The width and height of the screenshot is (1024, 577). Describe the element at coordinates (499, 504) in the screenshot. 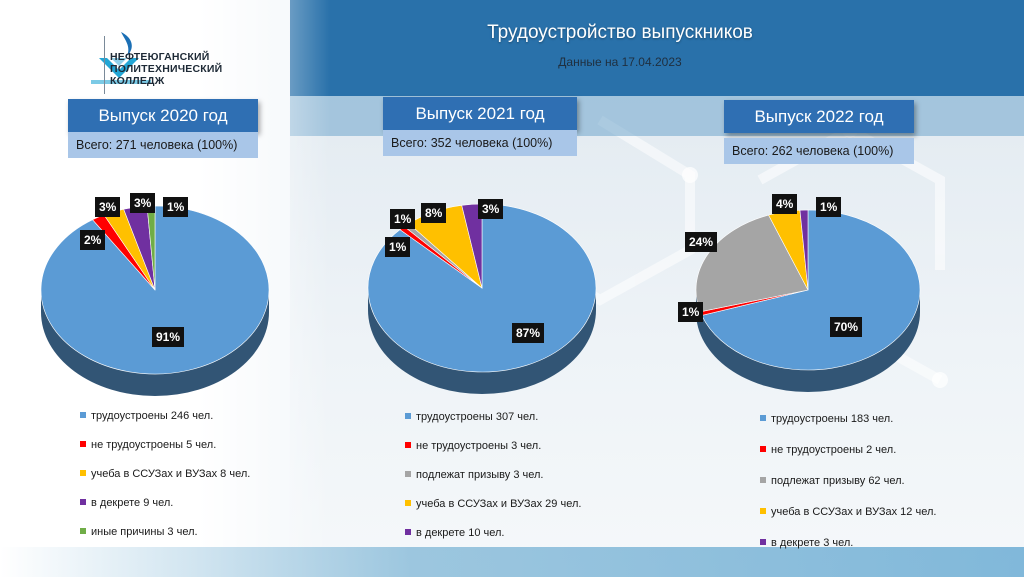

I see `legend-label: учеба в ССУЗах и ВУЗах 29 чел.` at that location.